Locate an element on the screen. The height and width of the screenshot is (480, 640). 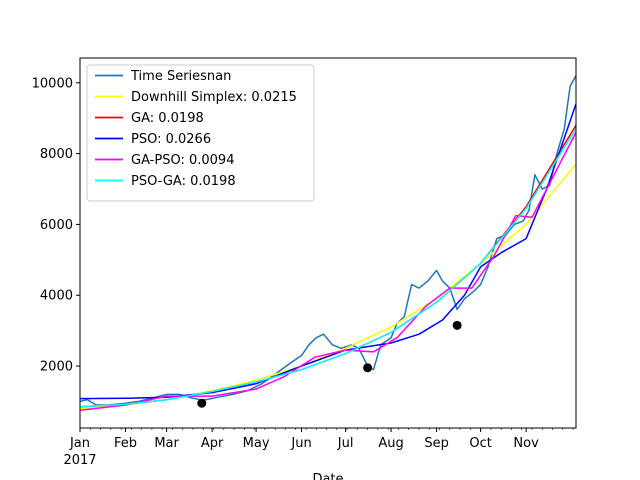
x-tick-label: May is located at coordinates (256, 443).